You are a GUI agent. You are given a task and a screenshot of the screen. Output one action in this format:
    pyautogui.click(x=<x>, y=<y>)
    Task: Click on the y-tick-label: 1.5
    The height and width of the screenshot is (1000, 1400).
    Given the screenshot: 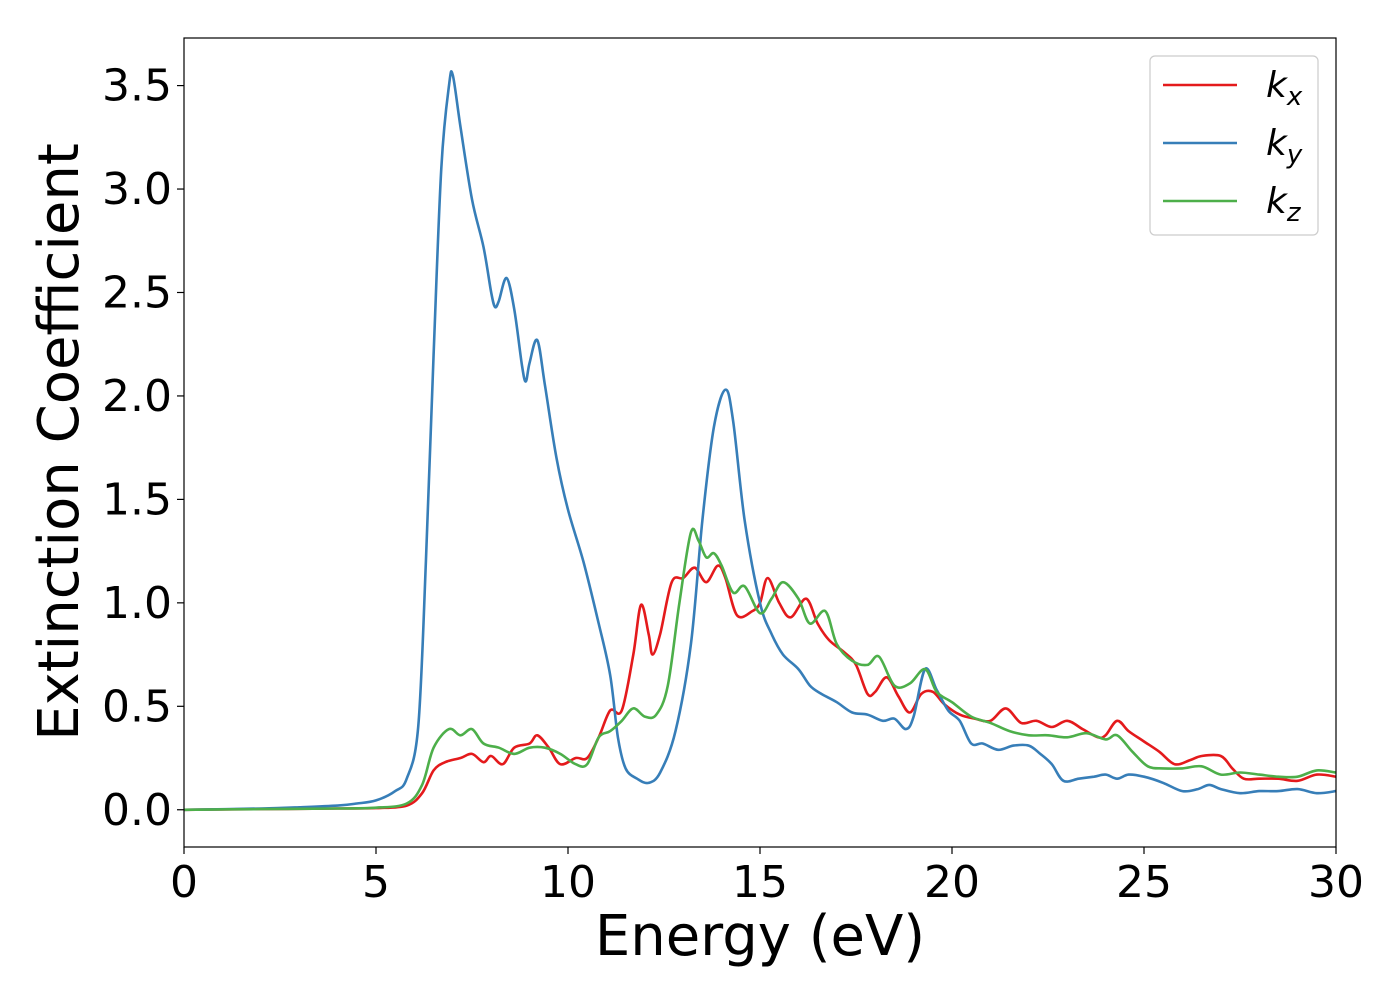 What is the action you would take?
    pyautogui.click(x=137, y=499)
    